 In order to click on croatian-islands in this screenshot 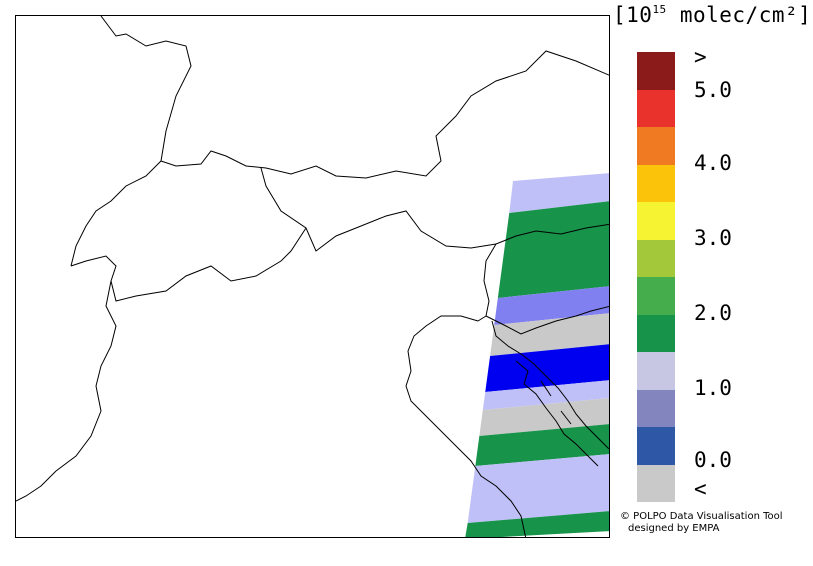, I will do `click(557, 413)`.